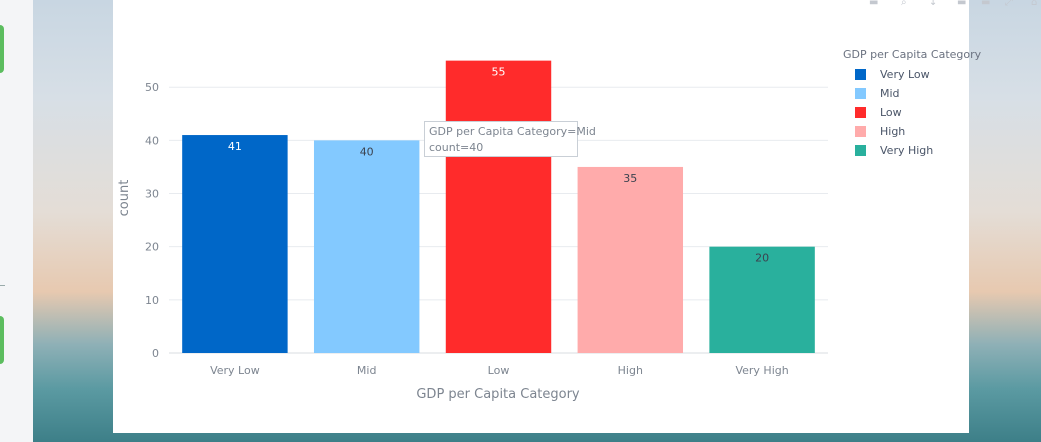 The height and width of the screenshot is (442, 1041). I want to click on x-tick-label: Low, so click(499, 370).